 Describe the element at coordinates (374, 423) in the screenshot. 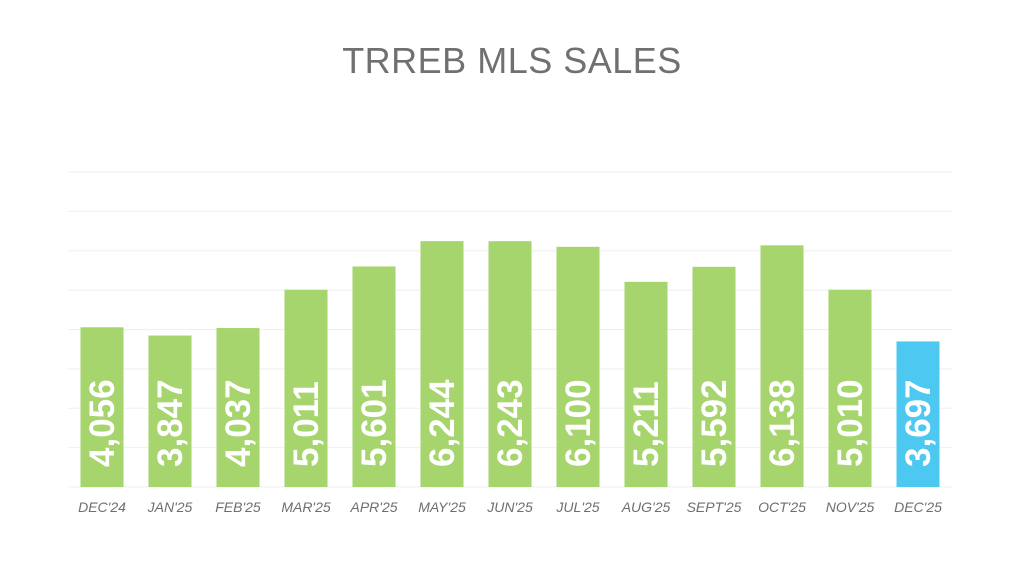

I see `data-label: 5,601` at that location.